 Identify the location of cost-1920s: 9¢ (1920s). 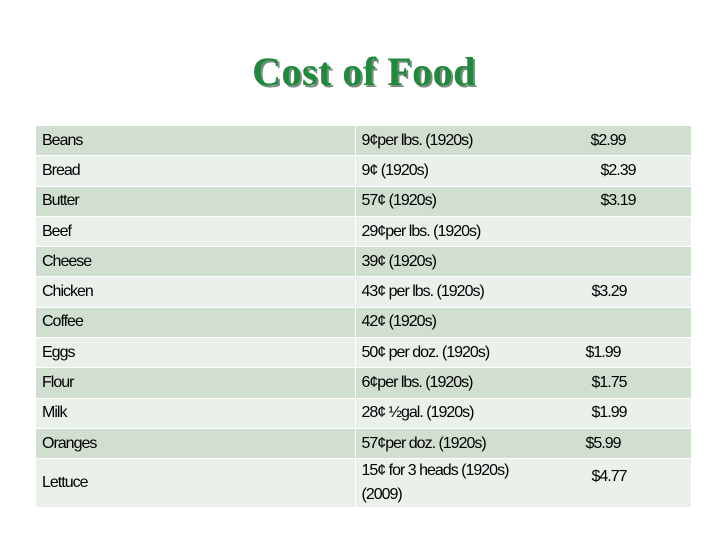
(395, 170).